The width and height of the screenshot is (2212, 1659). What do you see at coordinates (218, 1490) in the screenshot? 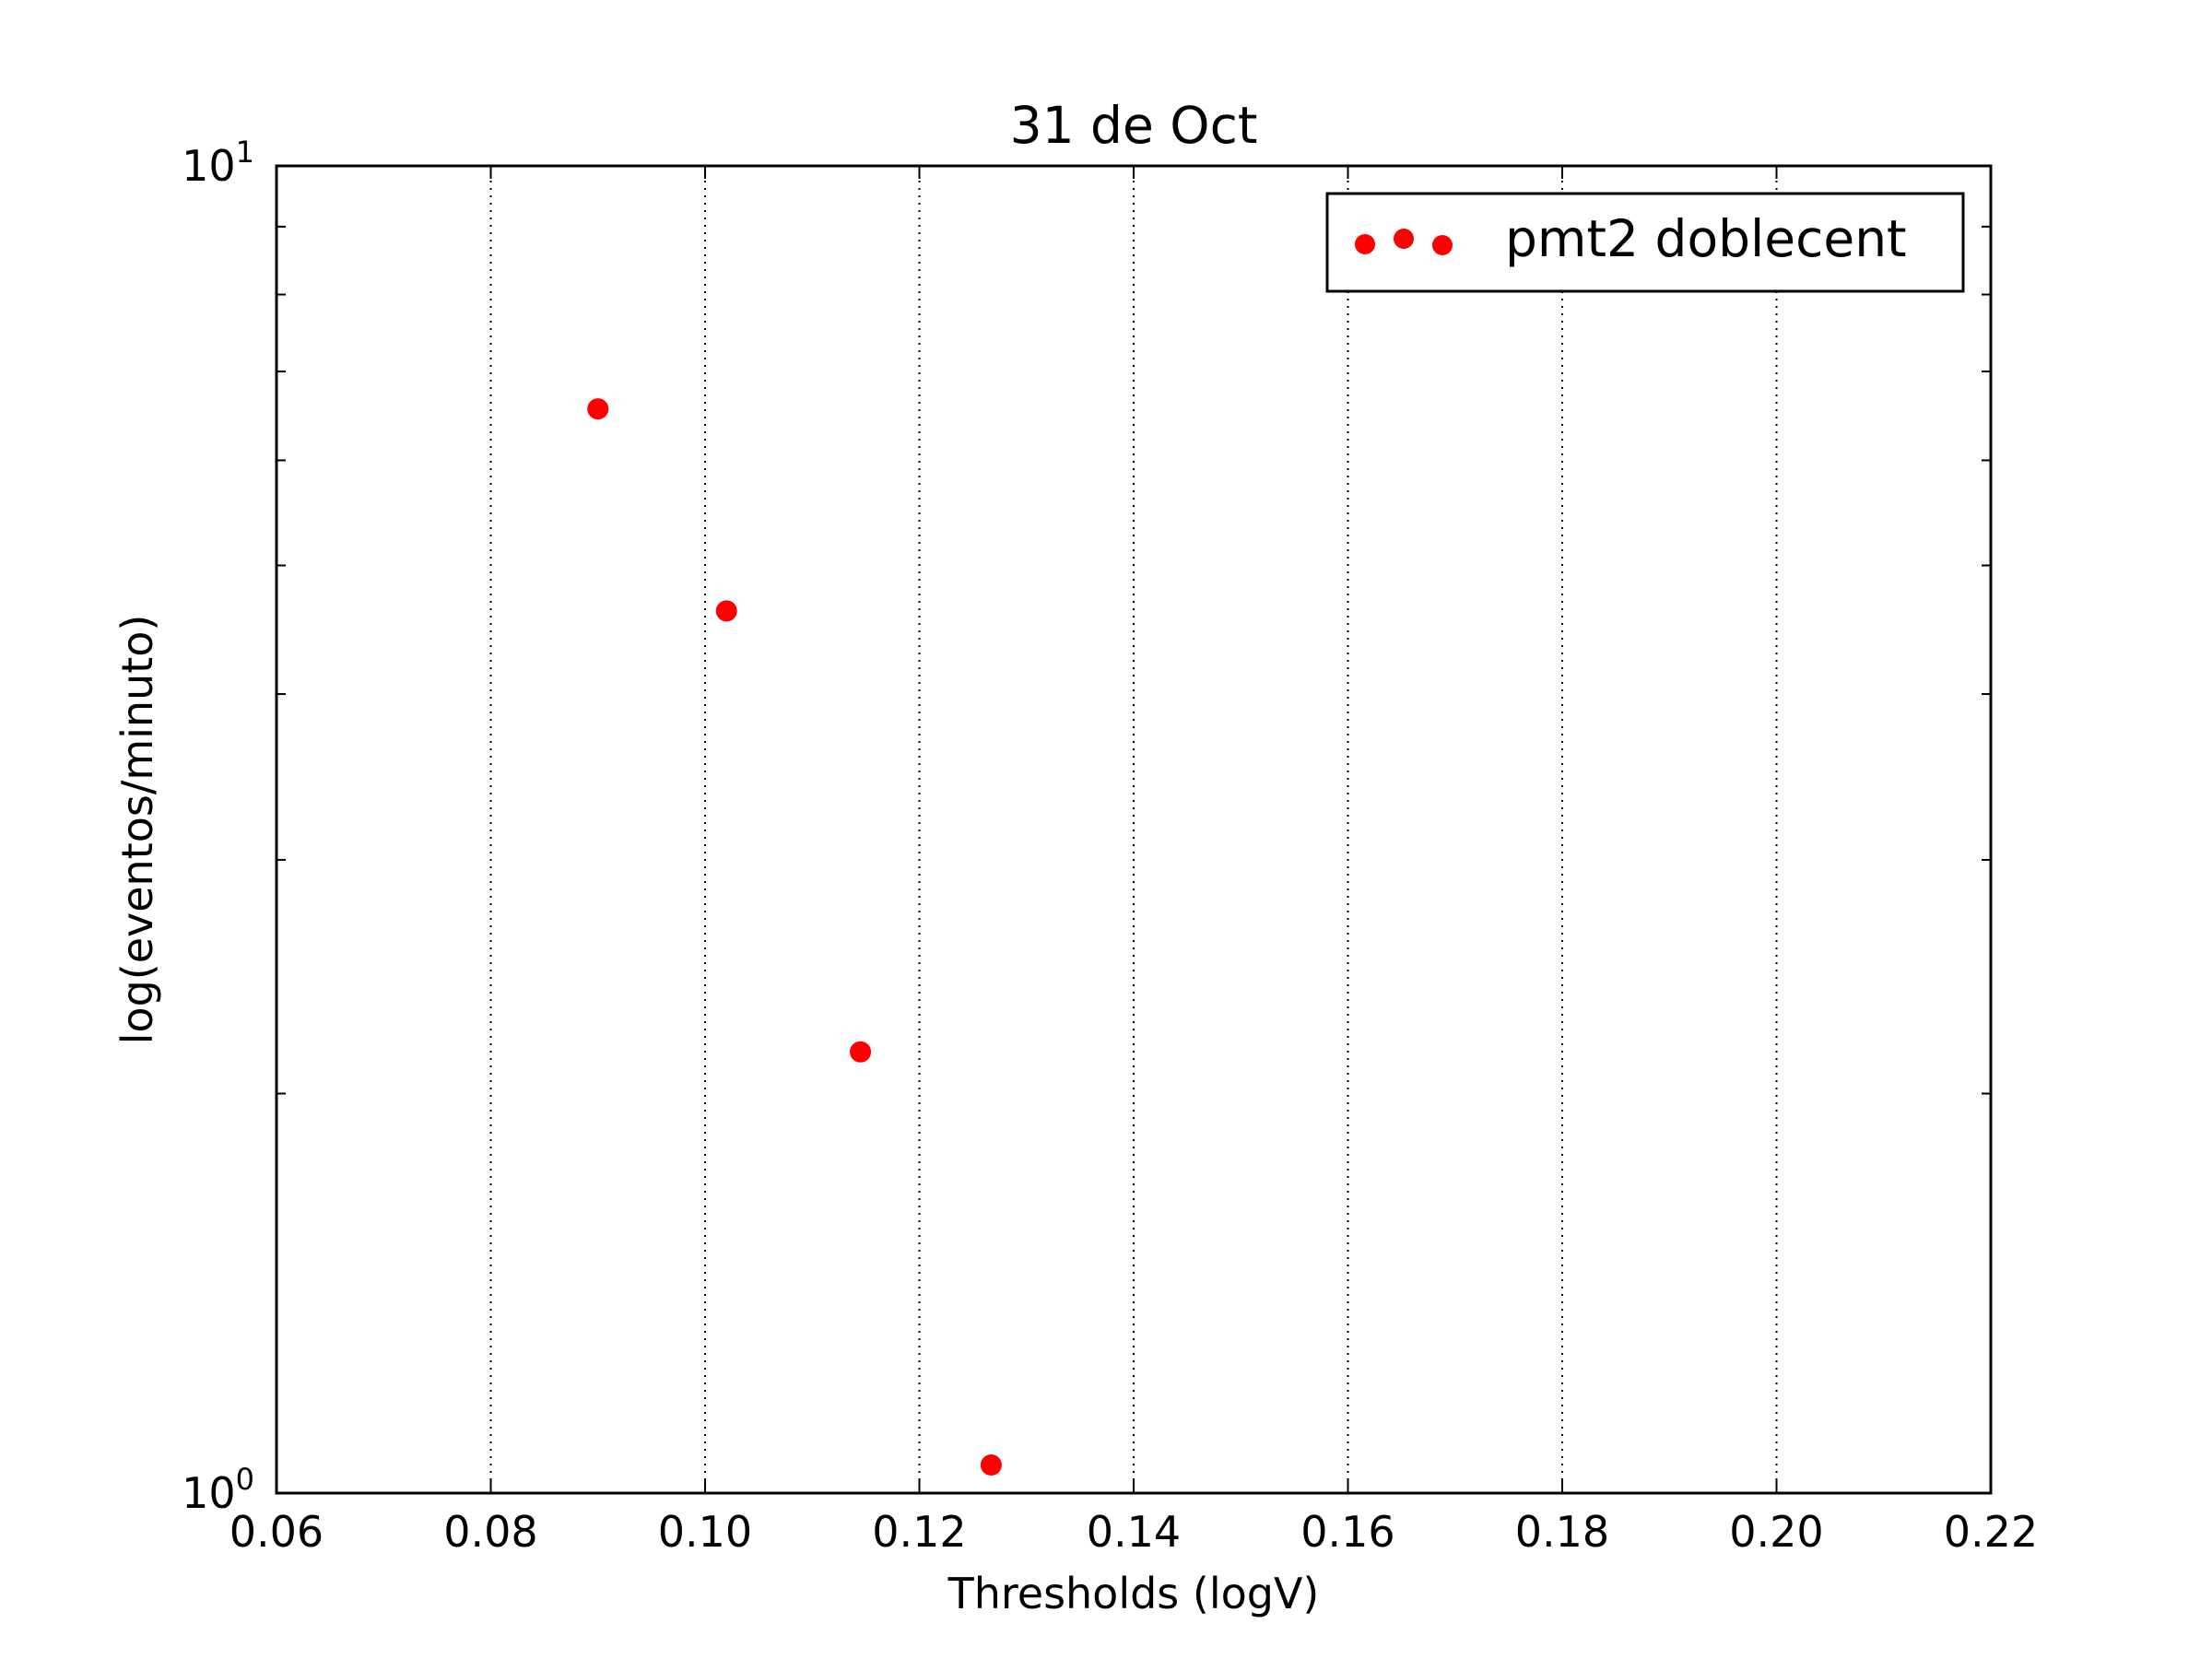
I see `y-tick-label: 10⁰` at bounding box center [218, 1490].